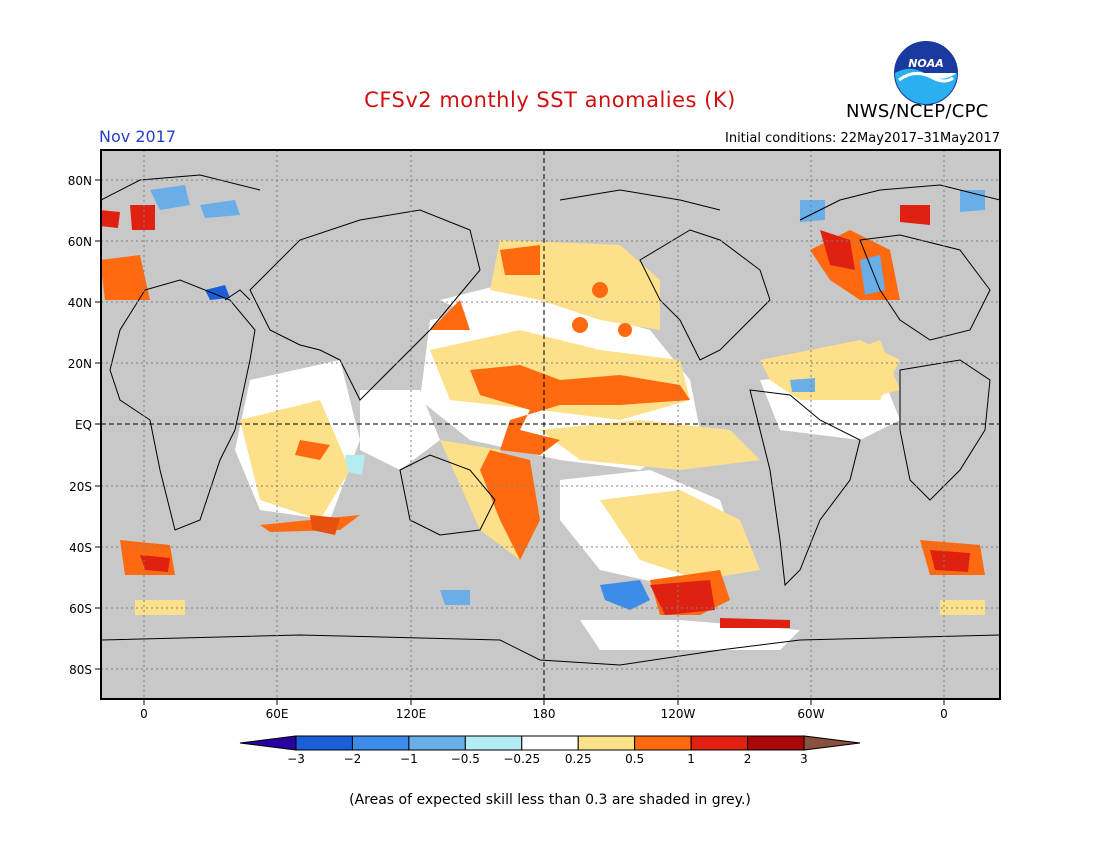 The height and width of the screenshot is (850, 1100). I want to click on colorbar-label: 2, so click(748, 759).